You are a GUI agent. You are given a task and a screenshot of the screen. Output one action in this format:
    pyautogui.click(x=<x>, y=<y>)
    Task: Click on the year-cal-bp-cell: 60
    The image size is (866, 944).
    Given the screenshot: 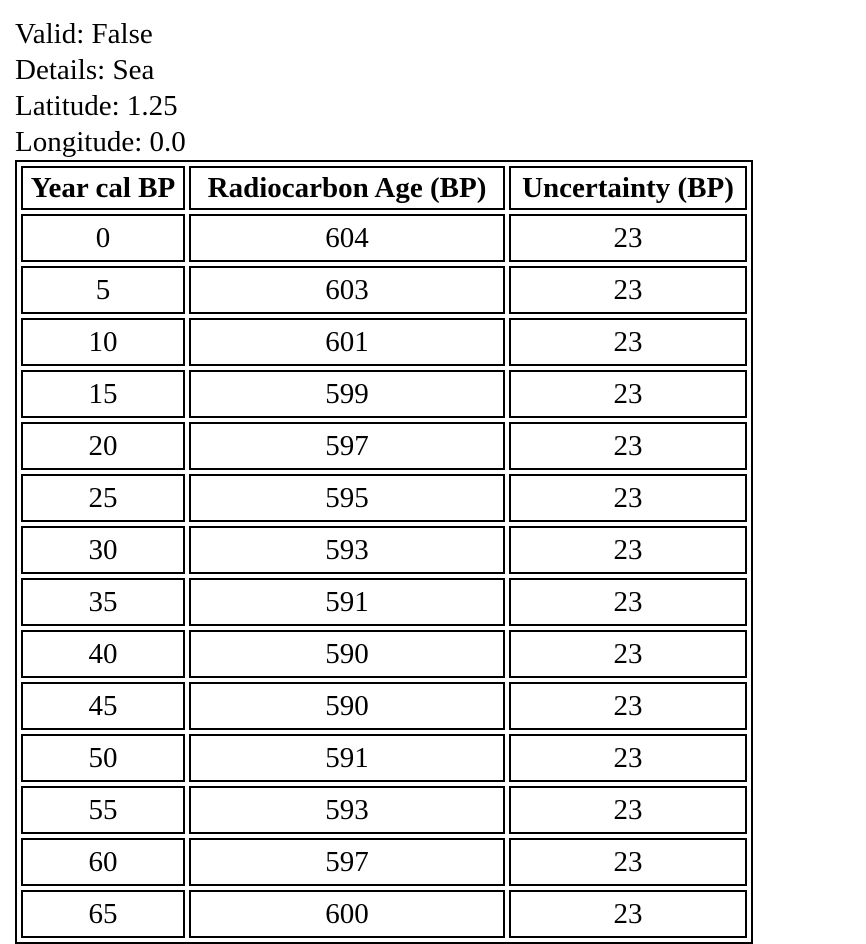 What is the action you would take?
    pyautogui.click(x=103, y=862)
    